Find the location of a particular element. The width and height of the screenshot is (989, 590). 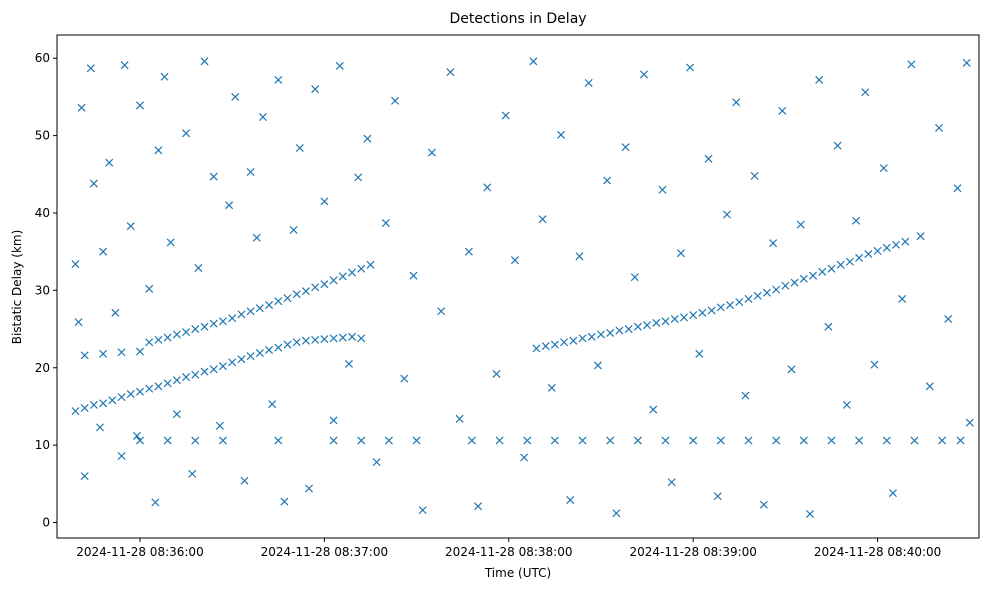

y-tick-label: 50 is located at coordinates (42, 136).